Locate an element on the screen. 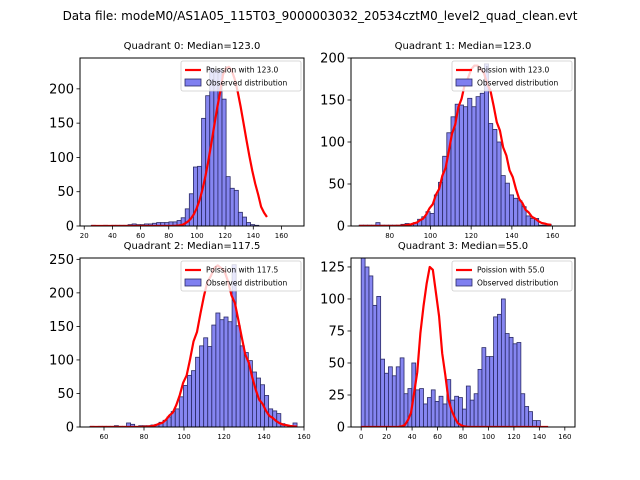 The image size is (640, 480). y-tick-label: 75 is located at coordinates (336, 331).